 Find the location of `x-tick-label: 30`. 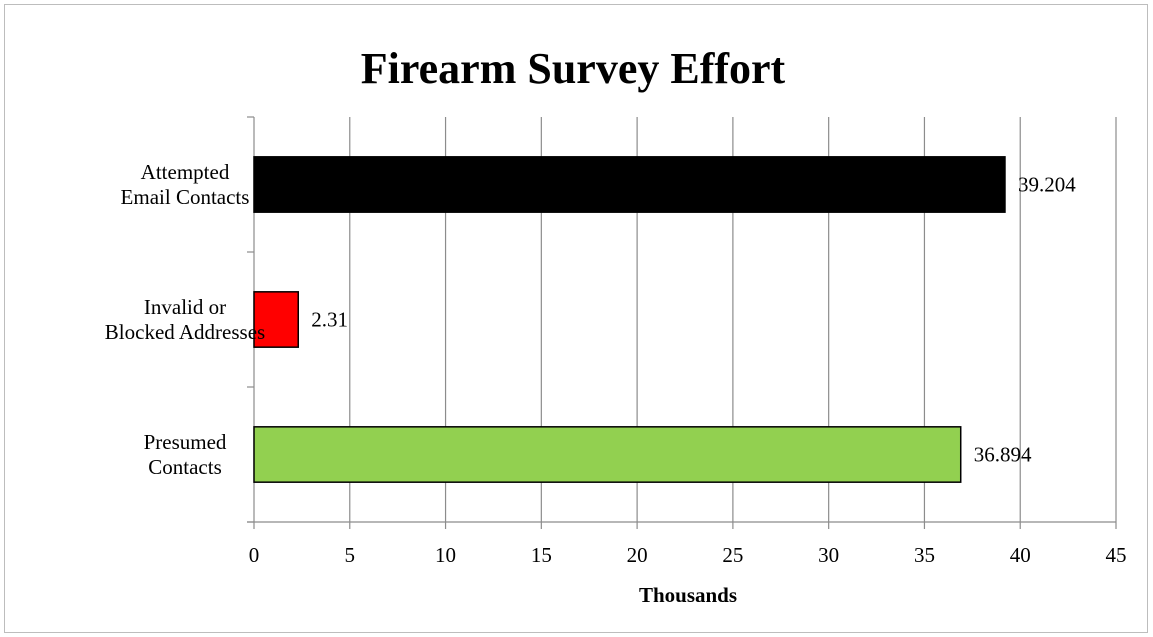

x-tick-label: 30 is located at coordinates (828, 555).